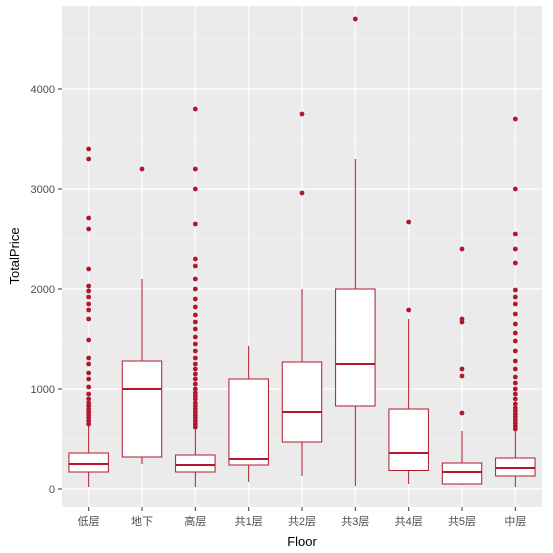  Describe the element at coordinates (302, 541) in the screenshot. I see `x-axis-title: Floor` at that location.